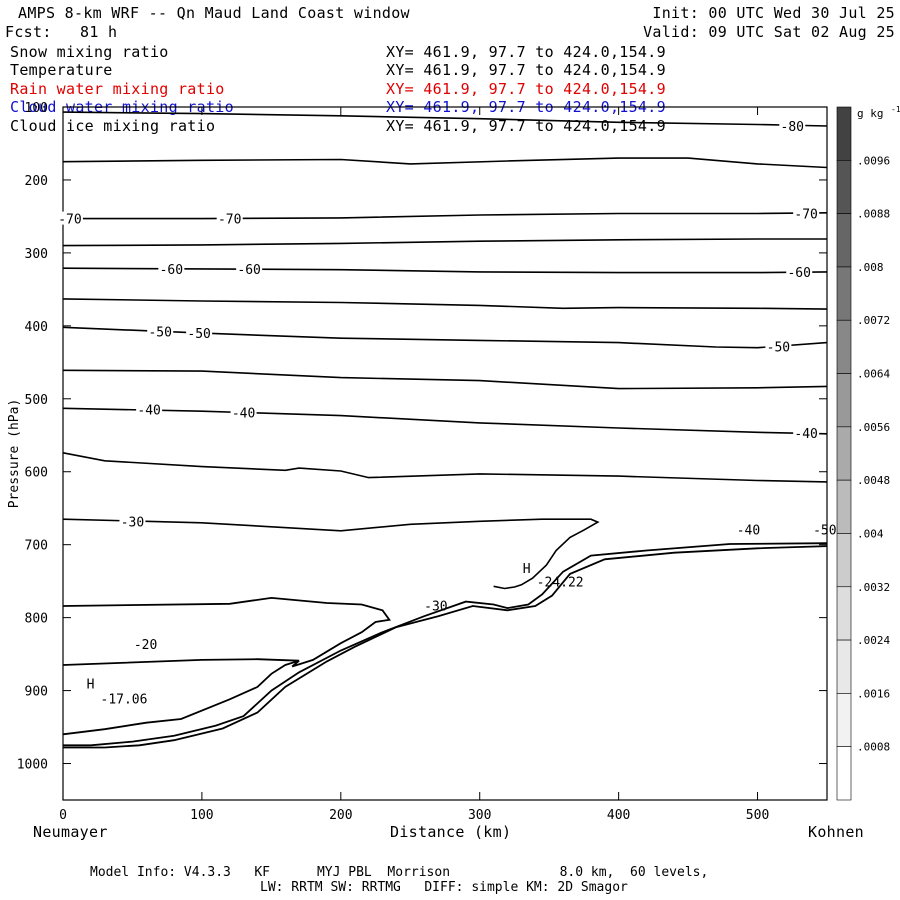 The image size is (900, 900). Describe the element at coordinates (895, 109) in the screenshot. I see `colorbar-unit-exponent: -1` at that location.